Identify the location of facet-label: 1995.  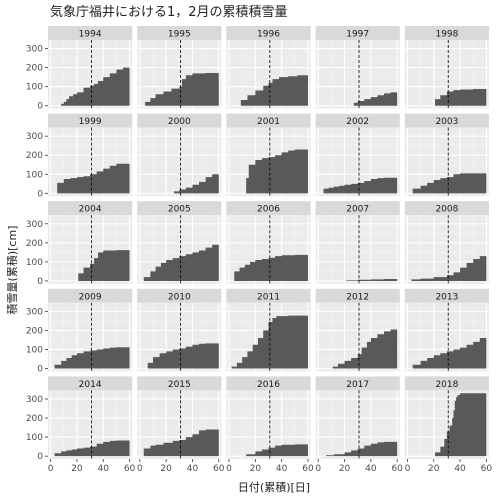
(179, 35).